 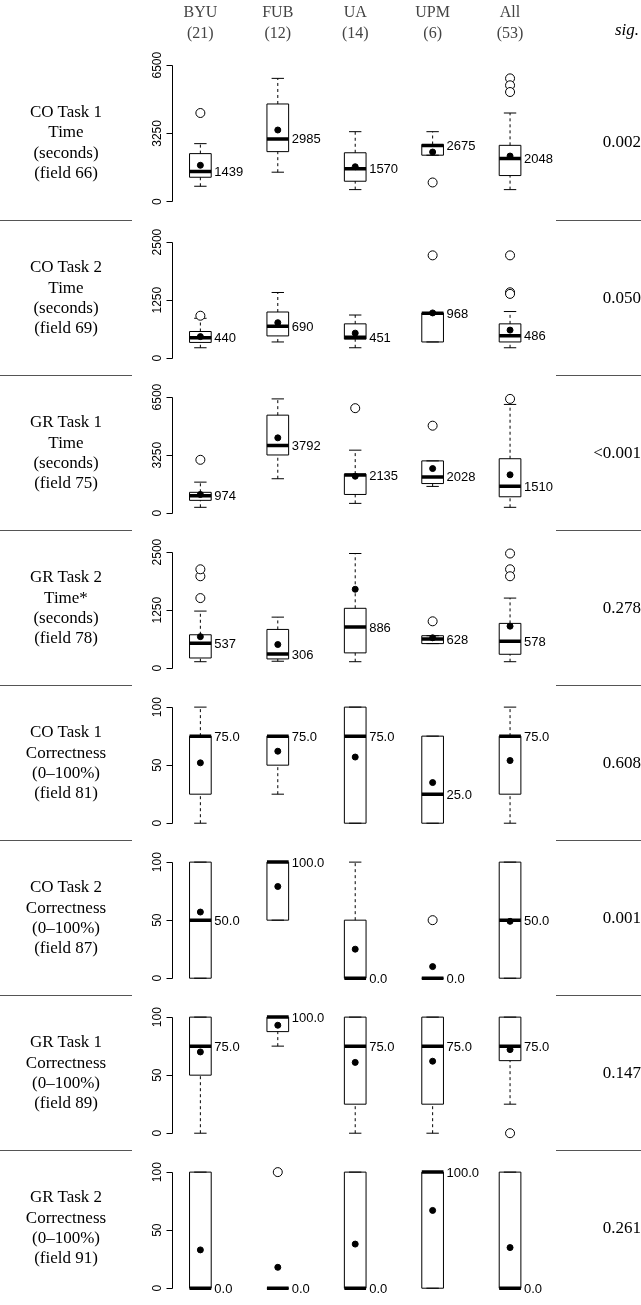 What do you see at coordinates (461, 145) in the screenshot?
I see `text: 2675` at bounding box center [461, 145].